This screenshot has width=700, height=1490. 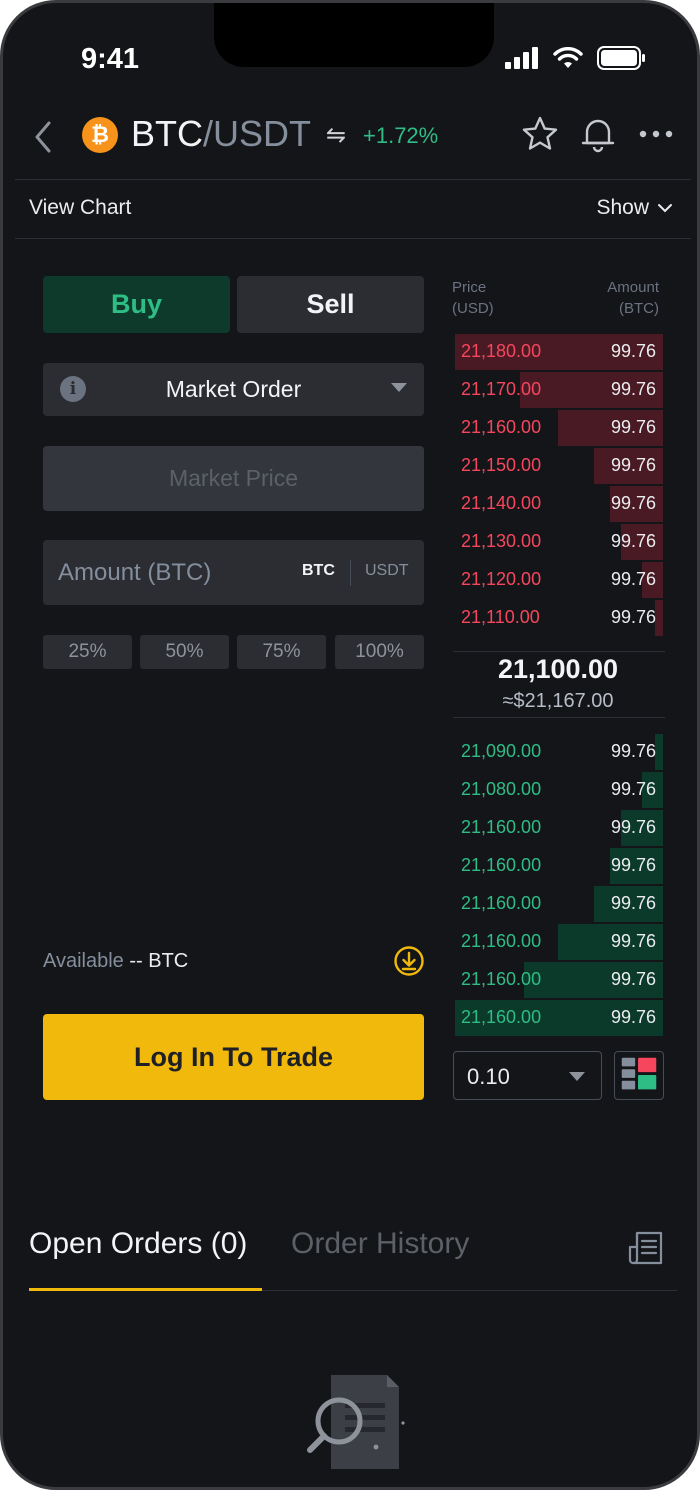 What do you see at coordinates (622, 207) in the screenshot?
I see `show-label: Show` at bounding box center [622, 207].